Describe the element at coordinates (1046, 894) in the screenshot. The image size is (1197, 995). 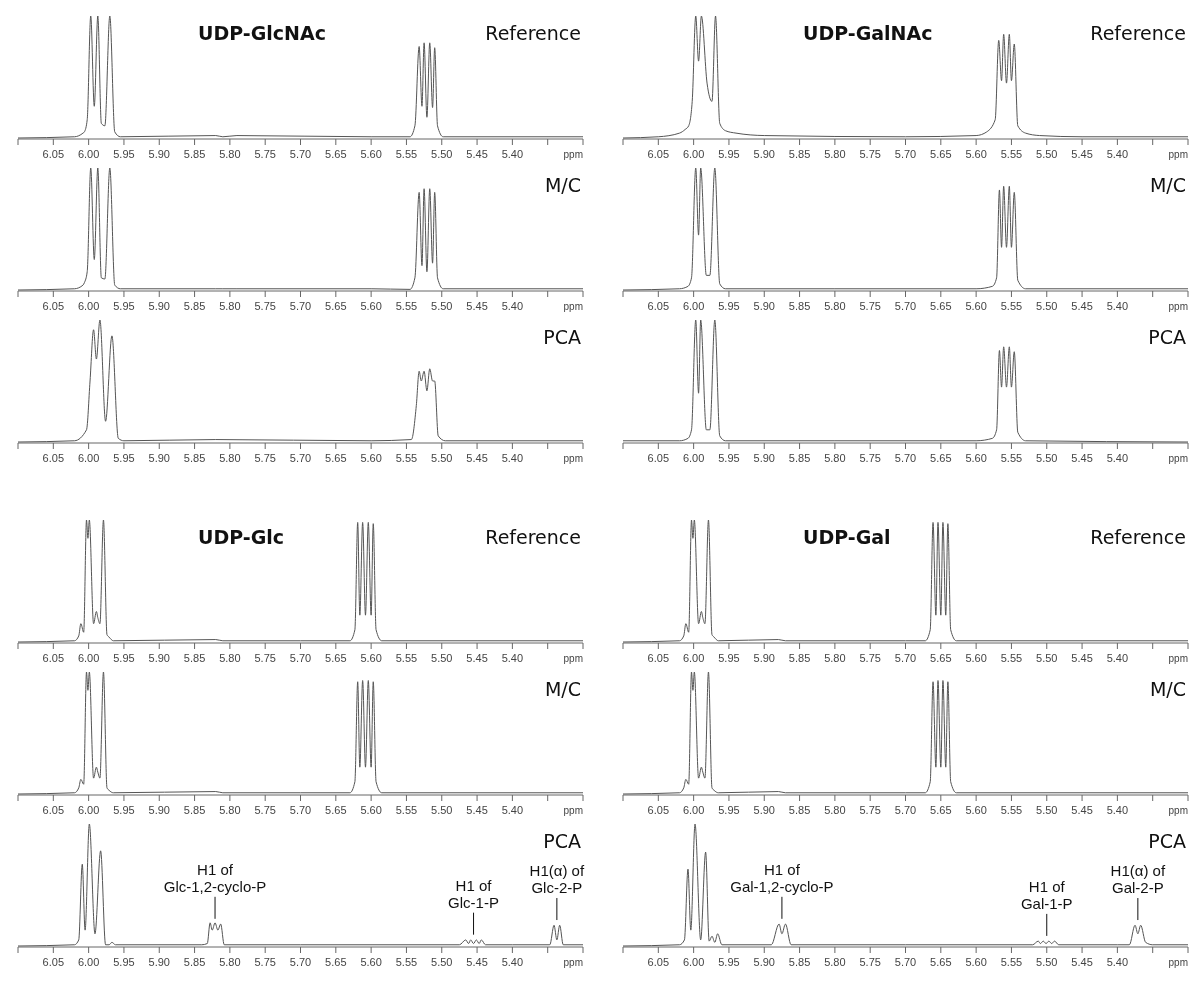
I see `annotation: H1 of Gal-1-P` at that location.